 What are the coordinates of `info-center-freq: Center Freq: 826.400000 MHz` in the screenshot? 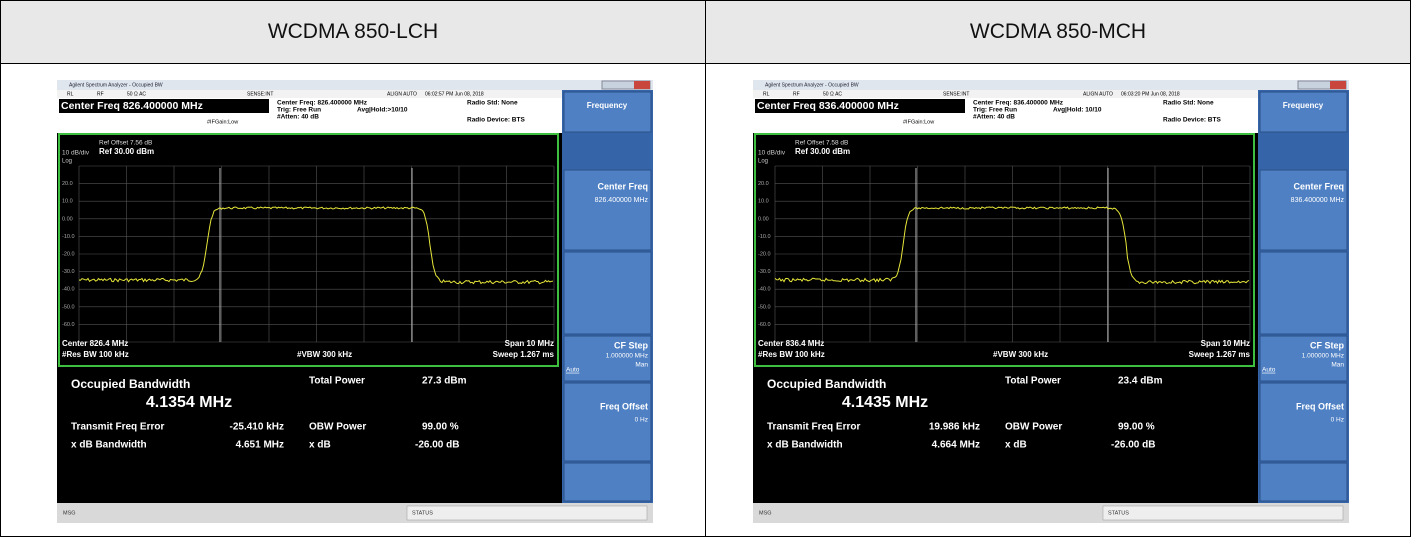 It's located at (322, 103).